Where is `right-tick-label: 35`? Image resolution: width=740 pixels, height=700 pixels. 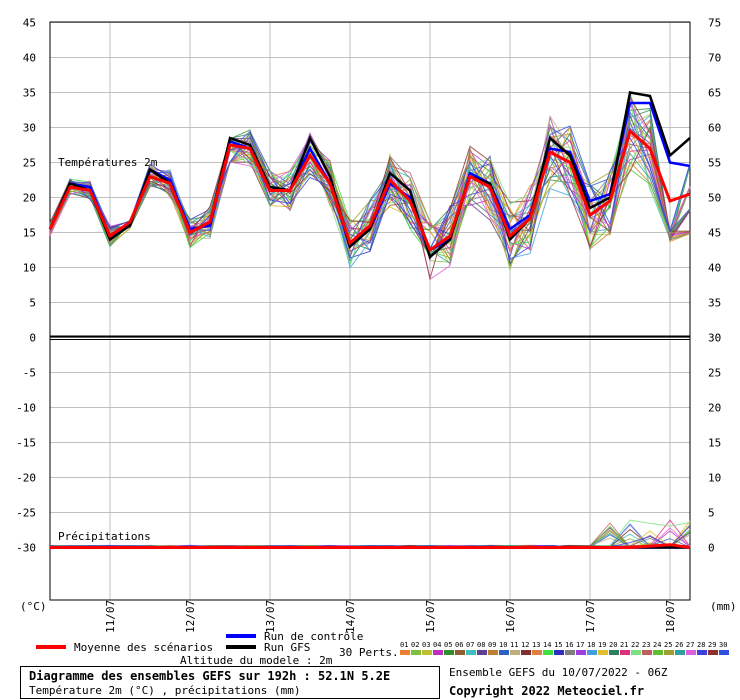
right-tick-label: 35 is located at coordinates (714, 303).